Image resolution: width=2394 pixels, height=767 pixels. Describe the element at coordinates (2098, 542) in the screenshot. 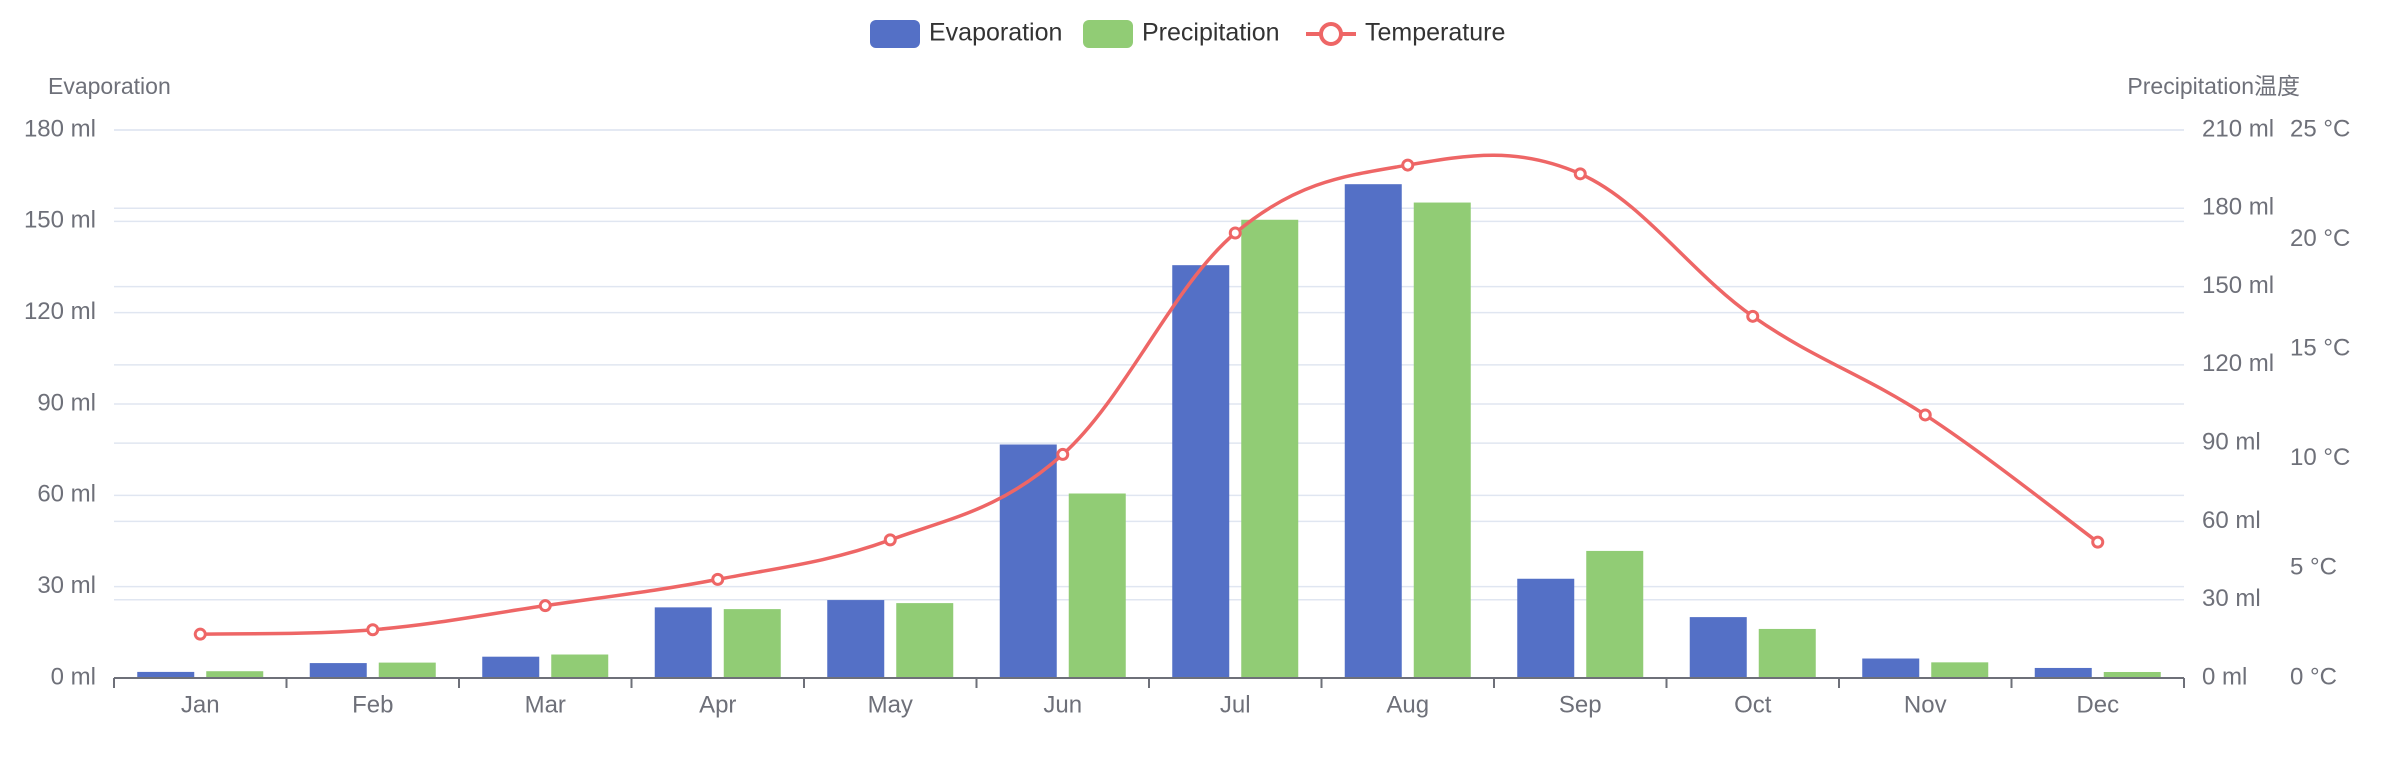

I see `temperature-point-dec` at that location.